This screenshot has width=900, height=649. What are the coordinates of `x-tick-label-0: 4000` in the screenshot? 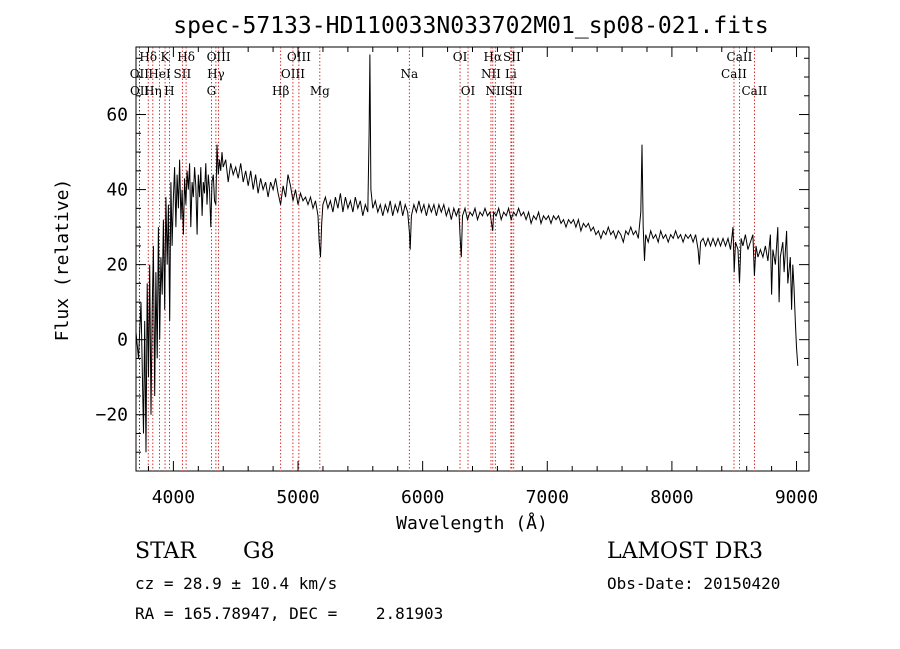 It's located at (173, 497).